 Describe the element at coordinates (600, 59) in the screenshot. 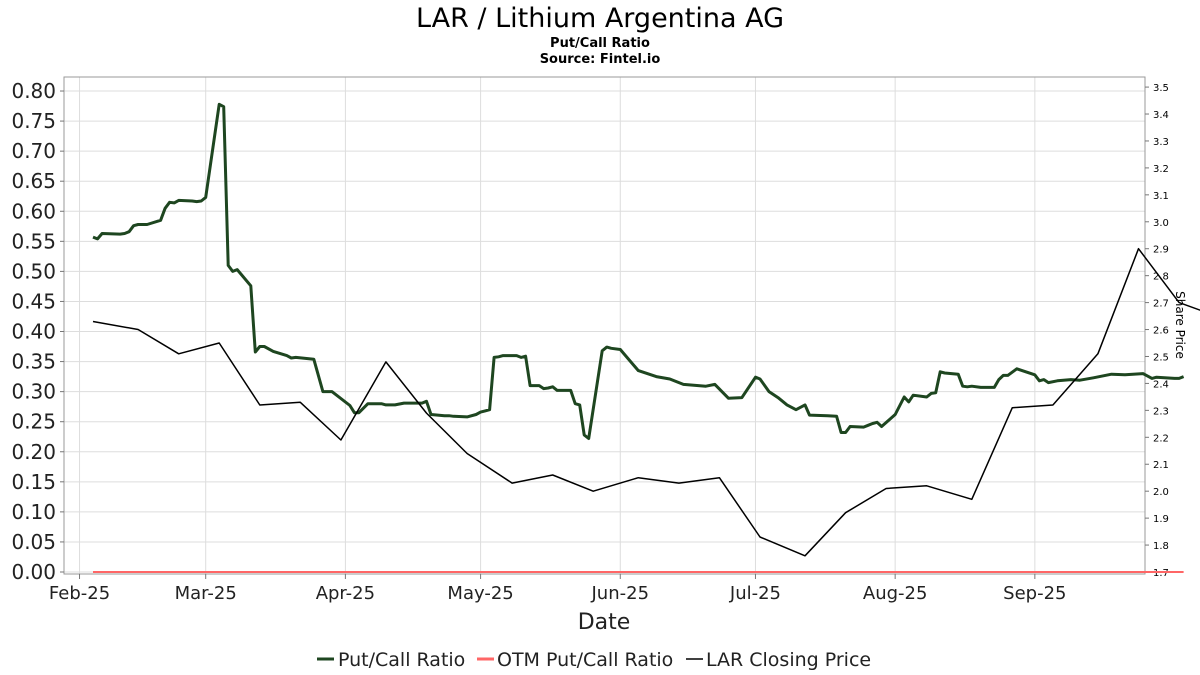

I see `chart-source: Source: Fintel.io` at that location.